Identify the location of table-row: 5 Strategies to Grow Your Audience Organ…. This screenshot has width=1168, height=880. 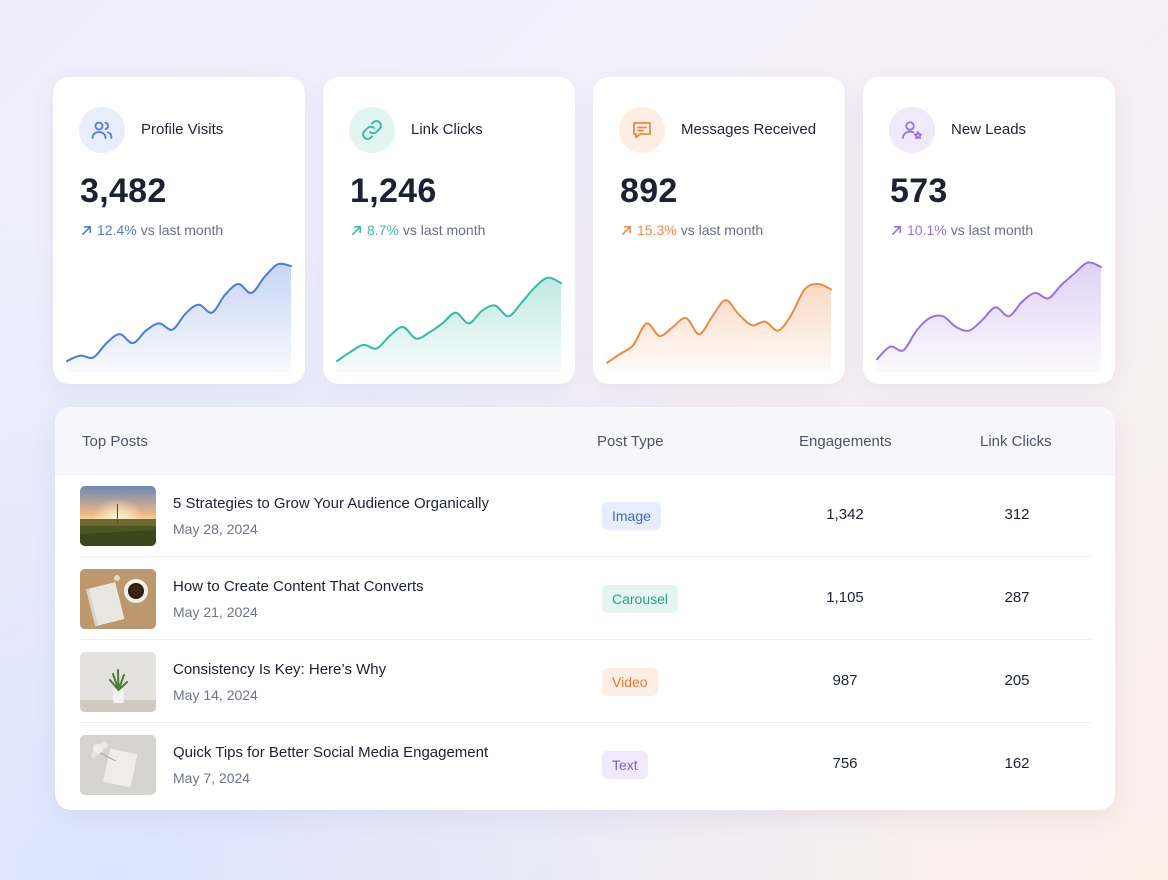
(585, 515).